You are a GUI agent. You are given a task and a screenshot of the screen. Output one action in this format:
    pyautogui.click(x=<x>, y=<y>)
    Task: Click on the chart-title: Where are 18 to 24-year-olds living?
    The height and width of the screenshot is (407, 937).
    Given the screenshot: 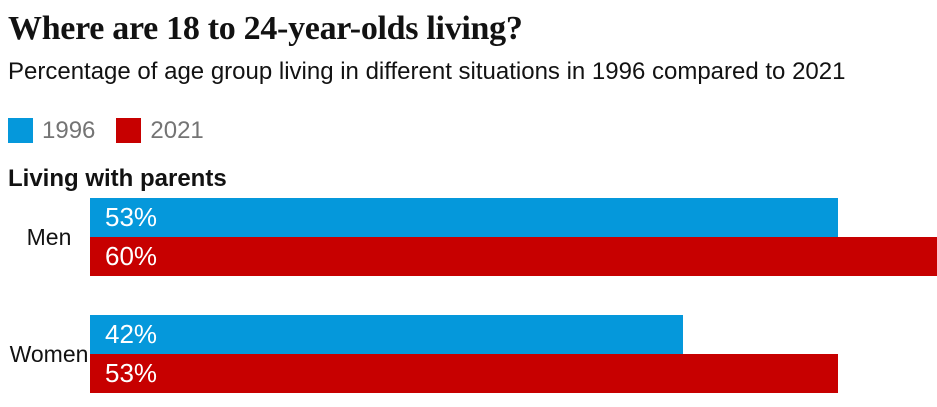 What is the action you would take?
    pyautogui.click(x=265, y=28)
    